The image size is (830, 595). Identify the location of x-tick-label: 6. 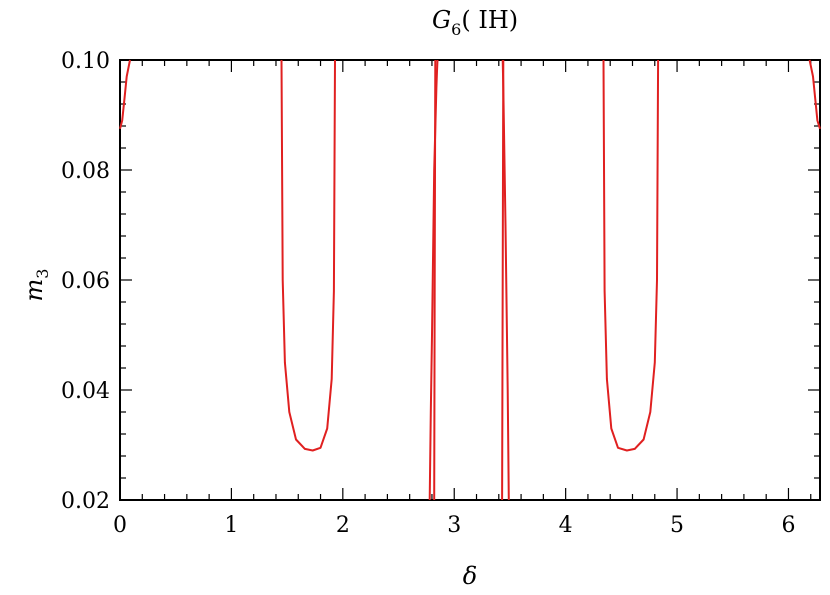
(788, 525).